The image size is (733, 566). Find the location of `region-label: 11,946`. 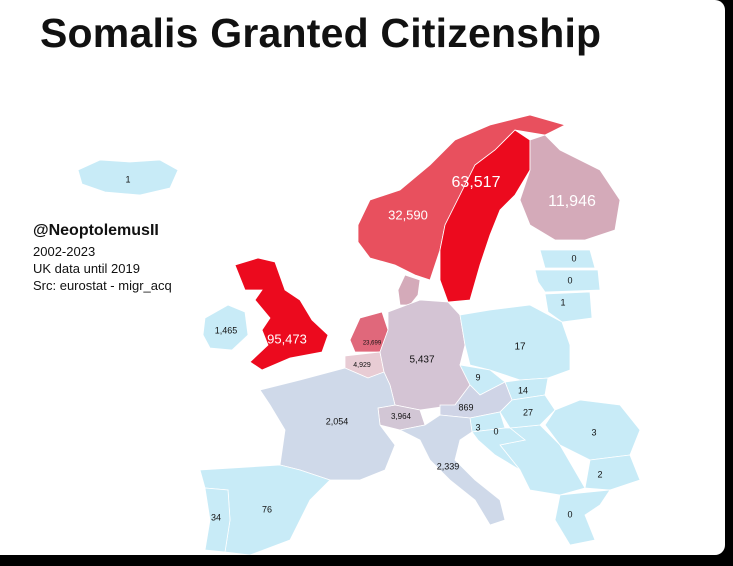

region-label: 11,946 is located at coordinates (572, 201).